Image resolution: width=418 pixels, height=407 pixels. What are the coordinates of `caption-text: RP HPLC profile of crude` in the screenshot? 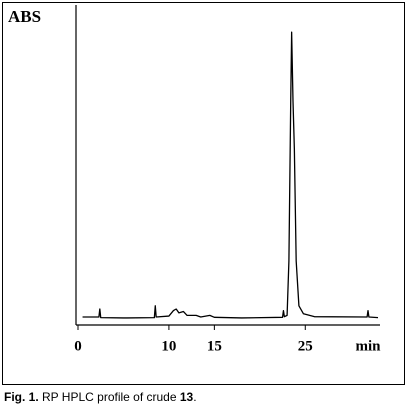 It's located at (109, 397).